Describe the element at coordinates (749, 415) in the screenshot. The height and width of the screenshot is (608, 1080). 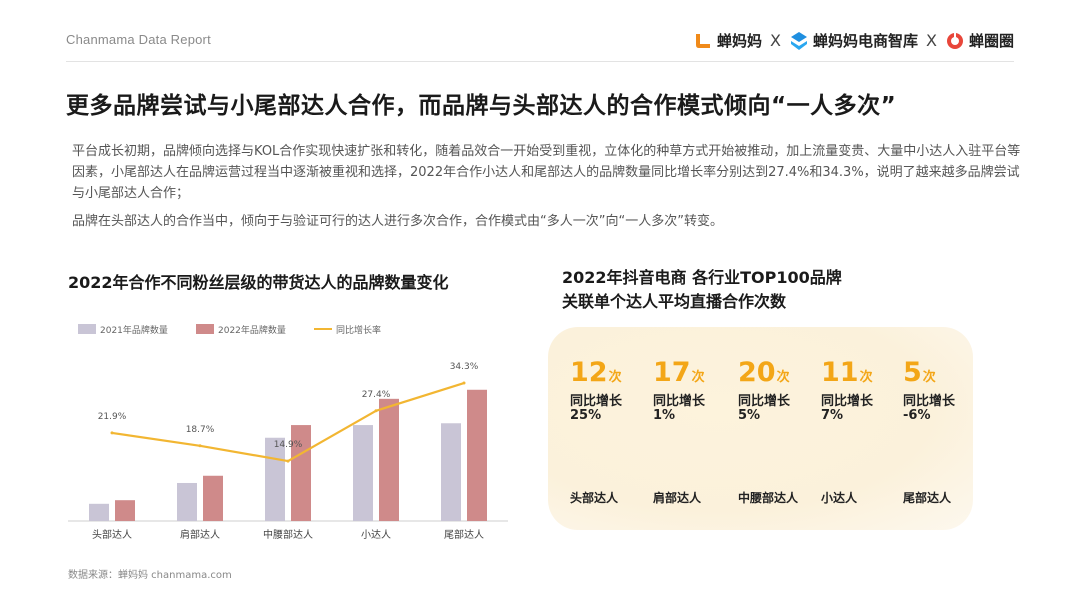
I see `growth-value: 5%` at that location.